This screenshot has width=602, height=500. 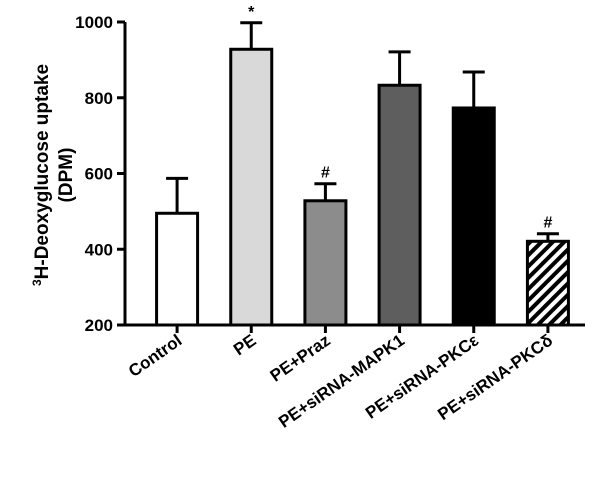 I want to click on category-label: PE+siRNA-MAPK1, so click(x=341, y=381).